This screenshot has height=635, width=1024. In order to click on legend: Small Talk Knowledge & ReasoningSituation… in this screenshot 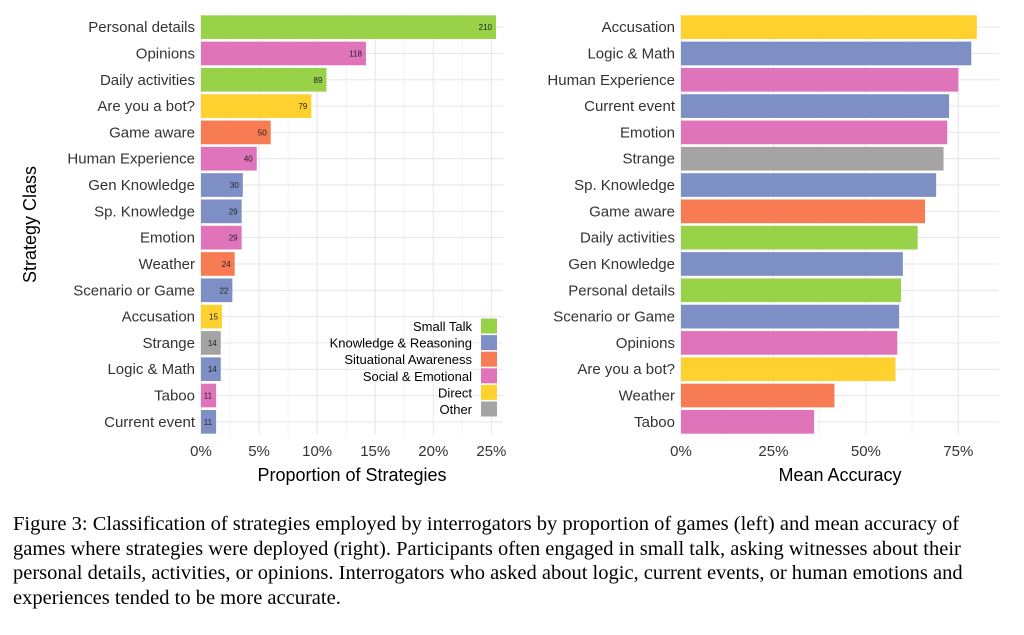, I will do `click(413, 367)`.